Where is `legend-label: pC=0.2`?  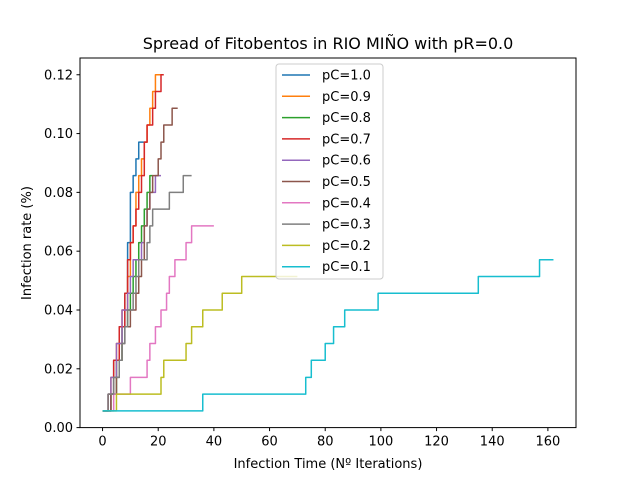 legend-label: pC=0.2 is located at coordinates (346, 246).